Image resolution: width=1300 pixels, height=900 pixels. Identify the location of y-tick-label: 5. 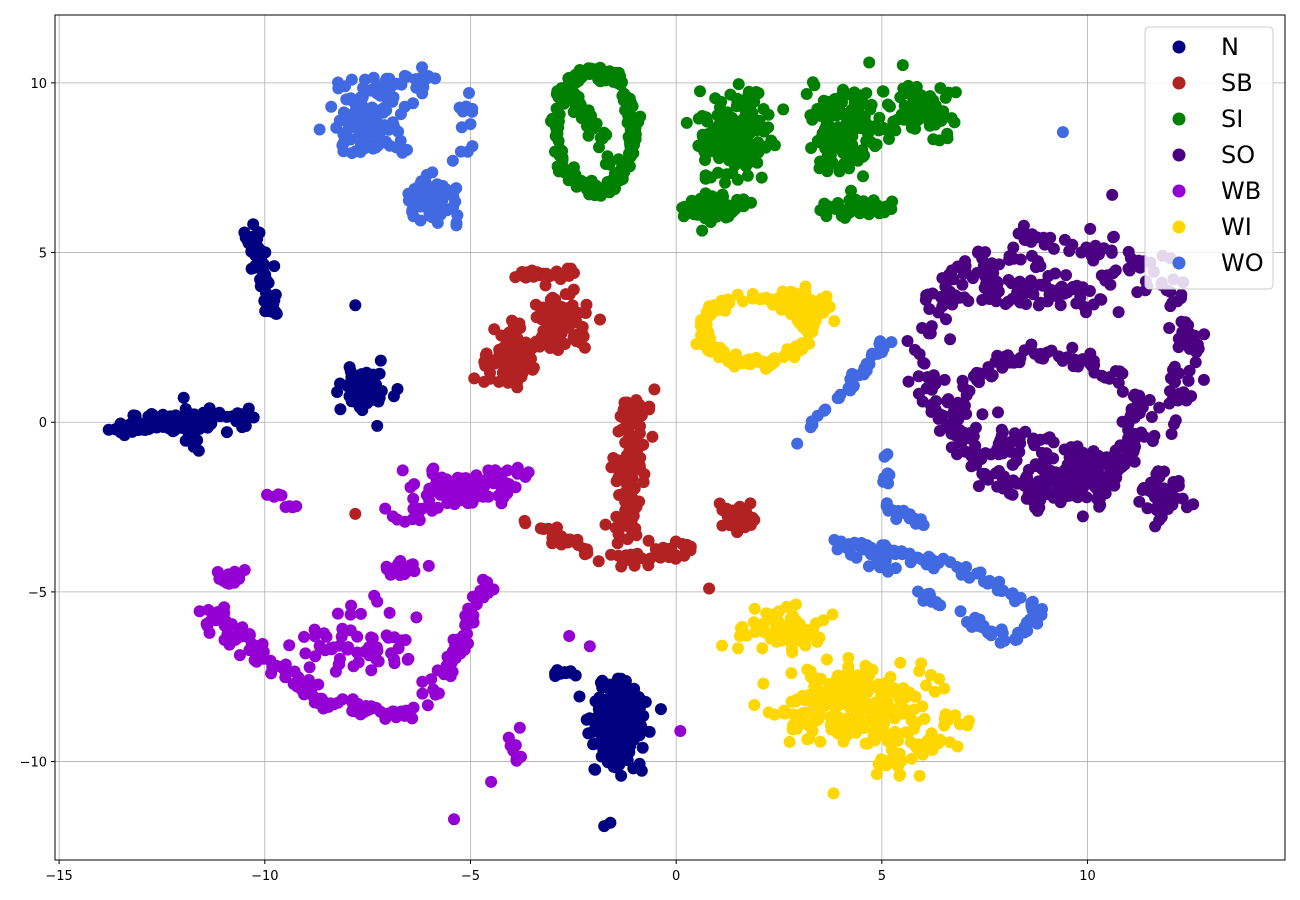
(43, 254).